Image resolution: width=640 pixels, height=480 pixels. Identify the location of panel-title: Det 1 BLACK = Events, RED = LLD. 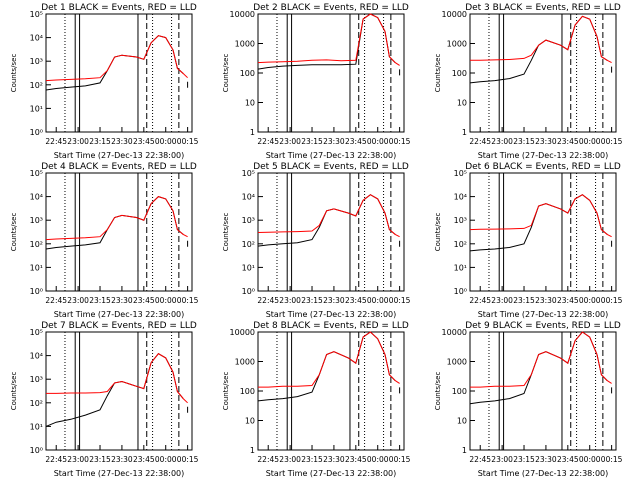
(119, 8).